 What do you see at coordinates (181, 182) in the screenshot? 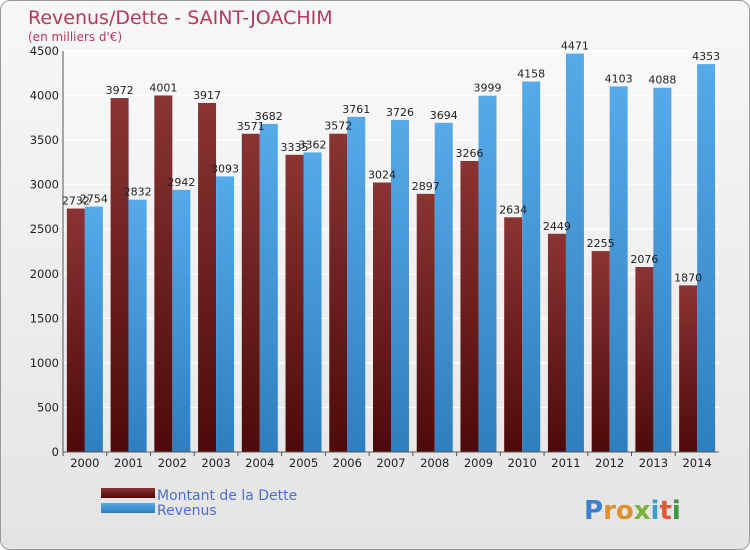
I see `data-label-revenus: 2942` at bounding box center [181, 182].